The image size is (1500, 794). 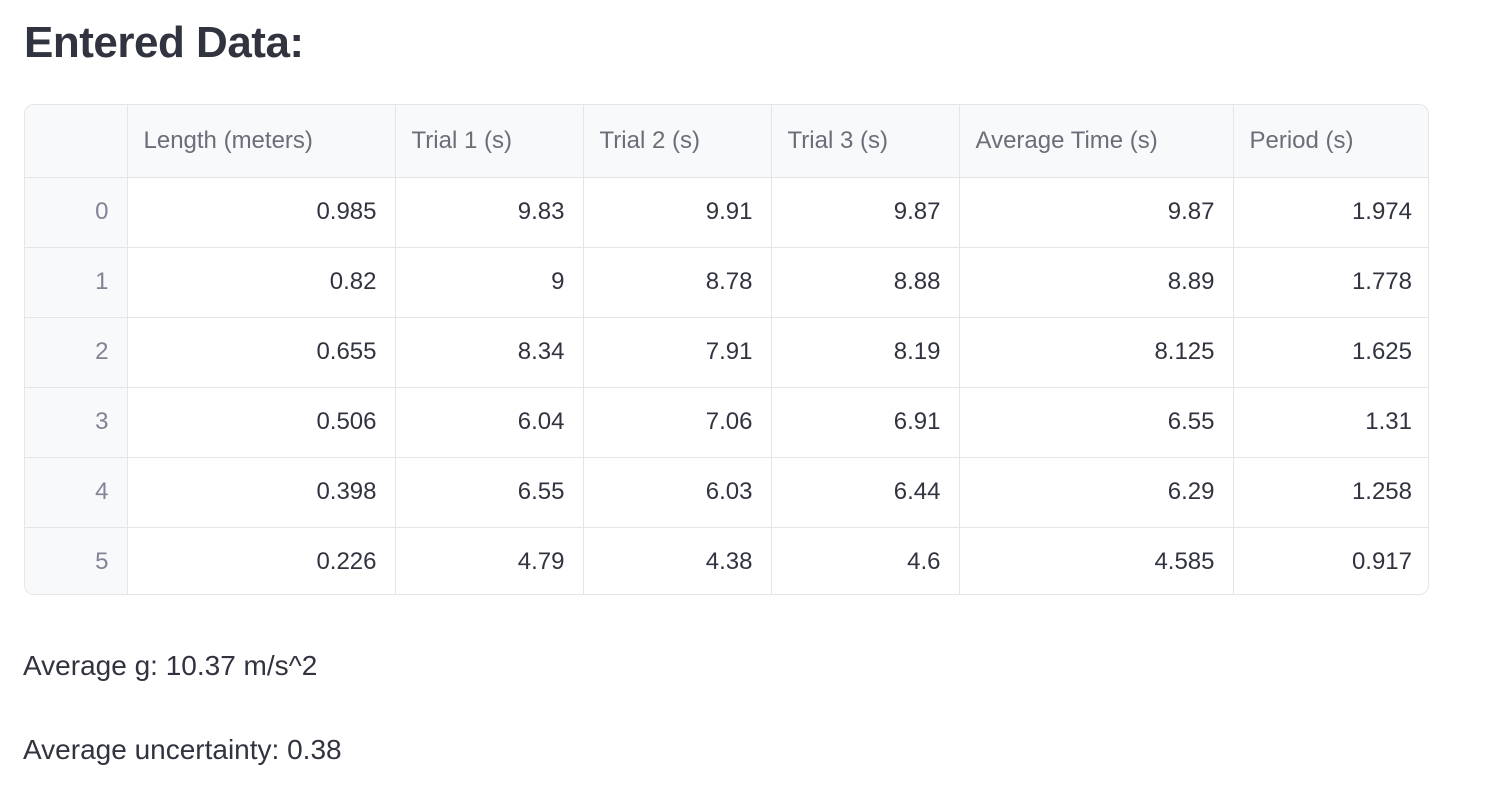 I want to click on row-index: 1, so click(x=76, y=282).